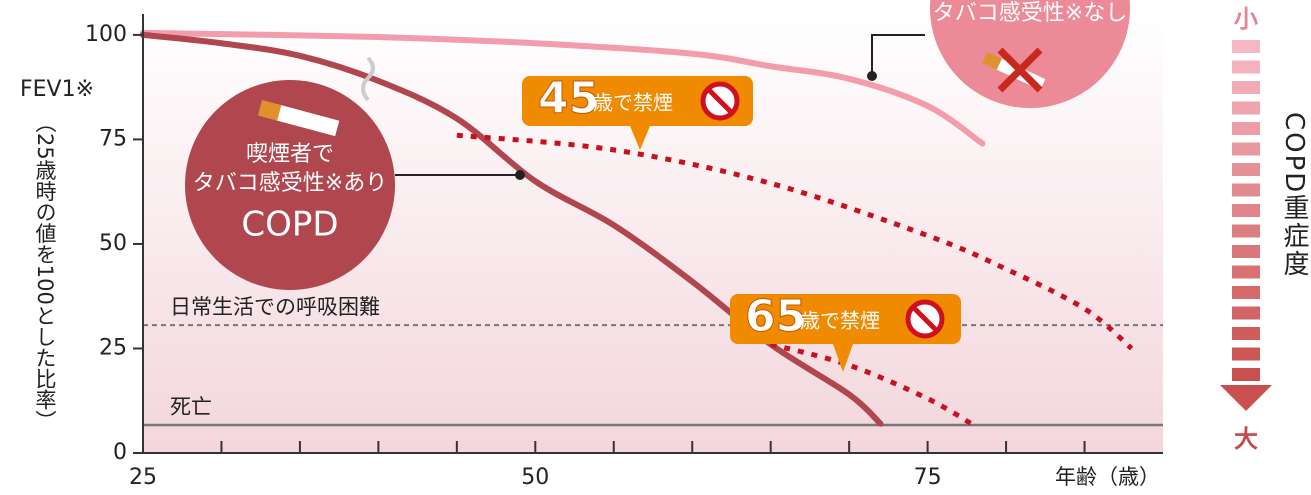 The height and width of the screenshot is (495, 1311). What do you see at coordinates (1246, 439) in the screenshot?
I see `scale-bottom: 大` at bounding box center [1246, 439].